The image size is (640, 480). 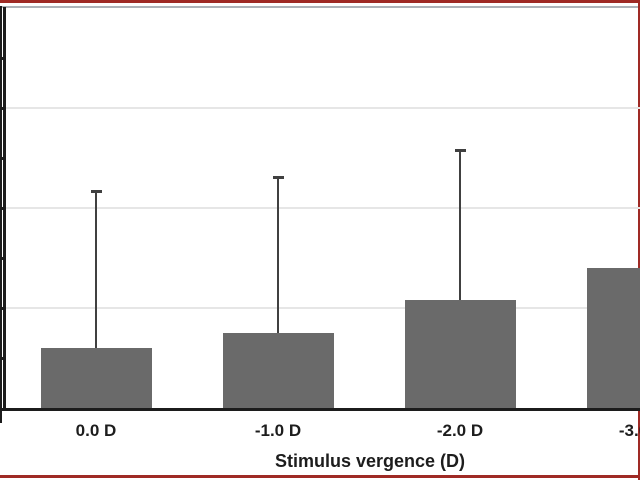 I want to click on right-red-rule, so click(x=639, y=240).